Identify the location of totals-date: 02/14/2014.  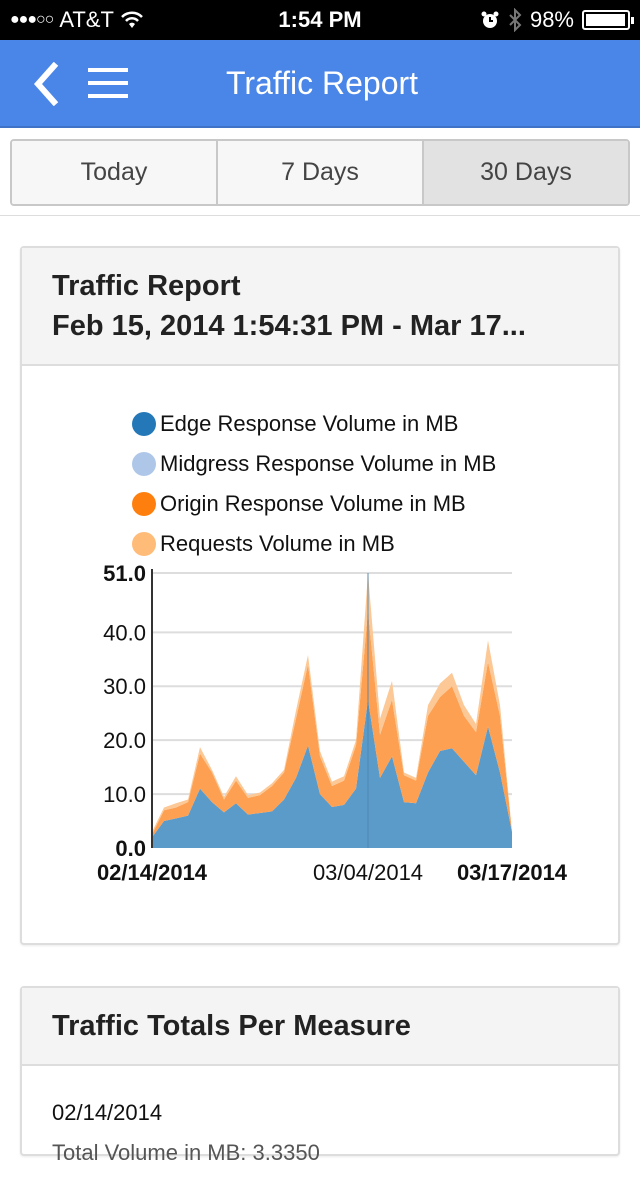
(107, 1112).